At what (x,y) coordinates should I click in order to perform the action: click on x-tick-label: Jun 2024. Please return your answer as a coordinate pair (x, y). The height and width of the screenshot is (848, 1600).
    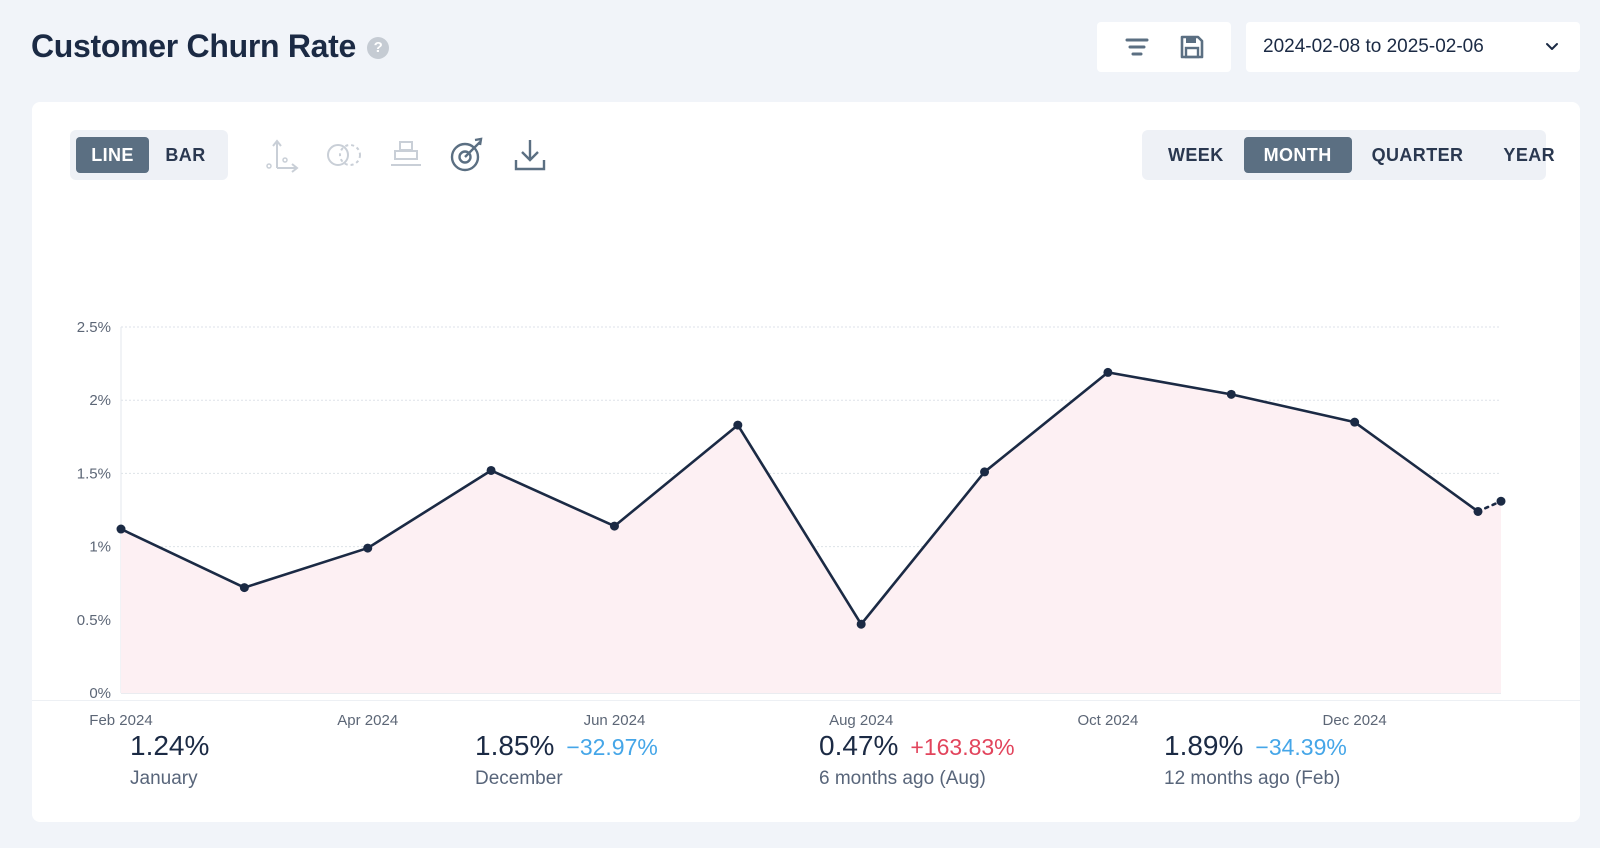
    Looking at the image, I should click on (615, 720).